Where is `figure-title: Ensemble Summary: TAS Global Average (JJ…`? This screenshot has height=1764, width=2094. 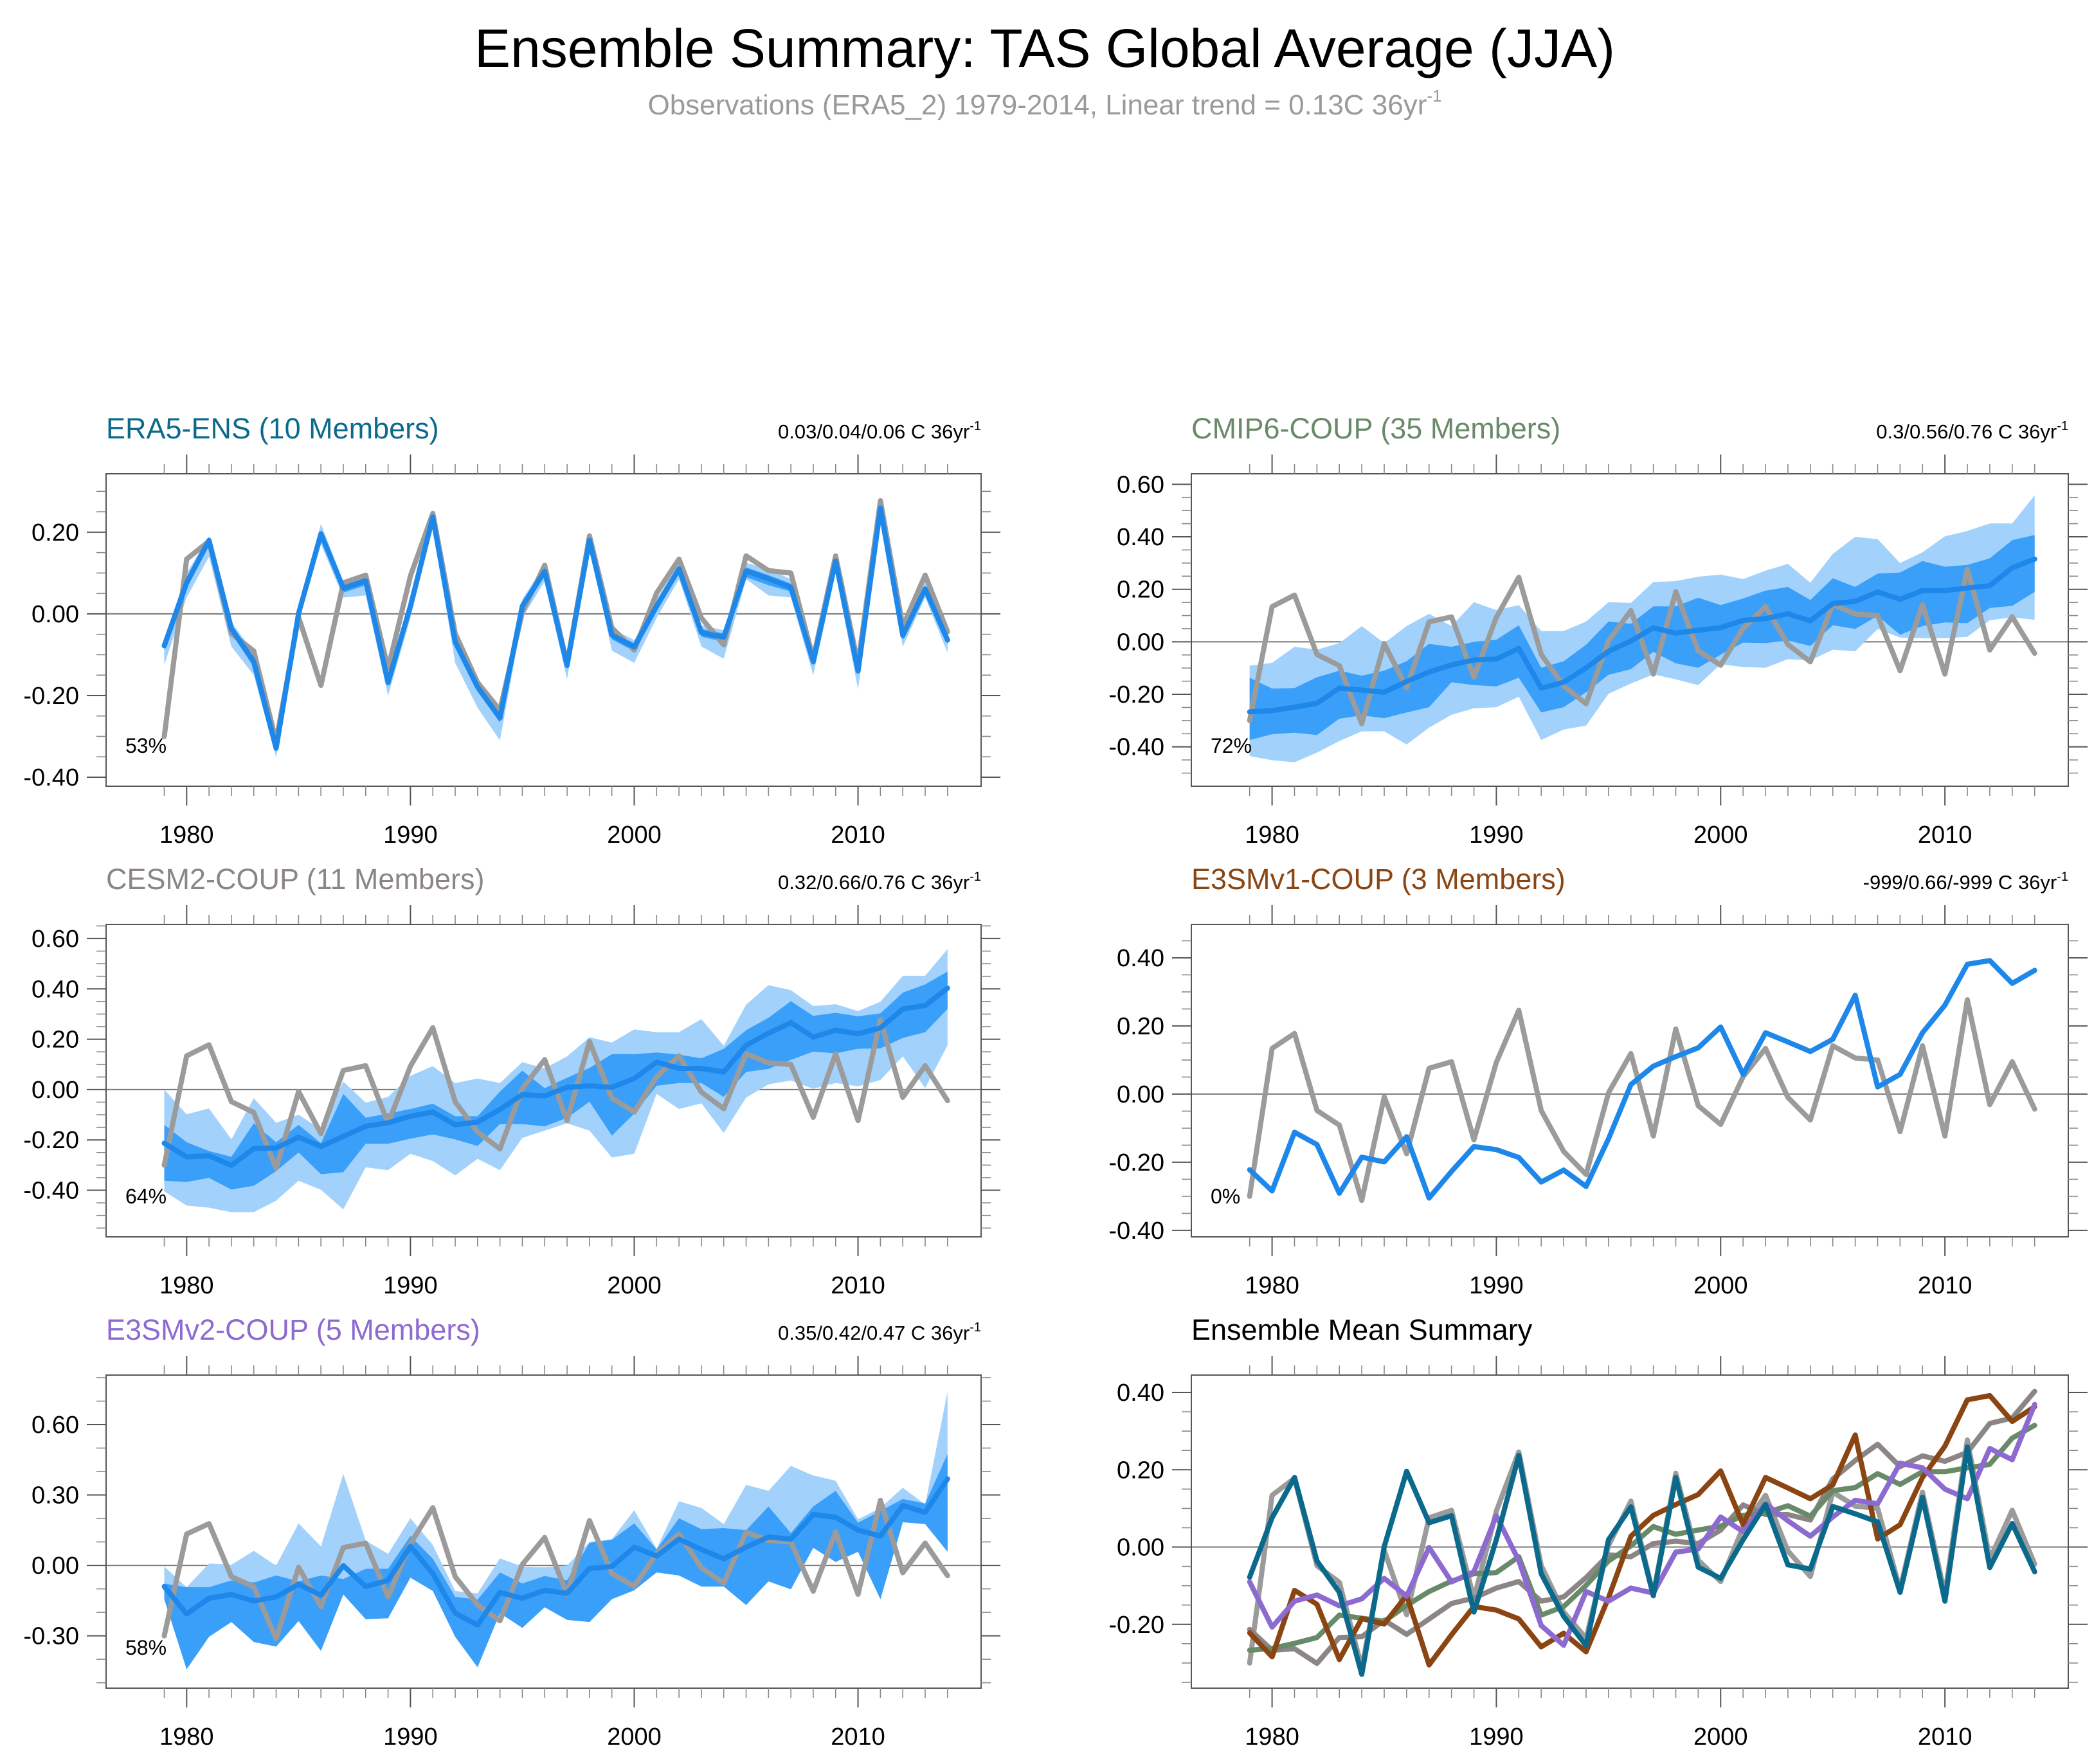
figure-title: Ensemble Summary: TAS Global Average (JJ… is located at coordinates (1044, 48).